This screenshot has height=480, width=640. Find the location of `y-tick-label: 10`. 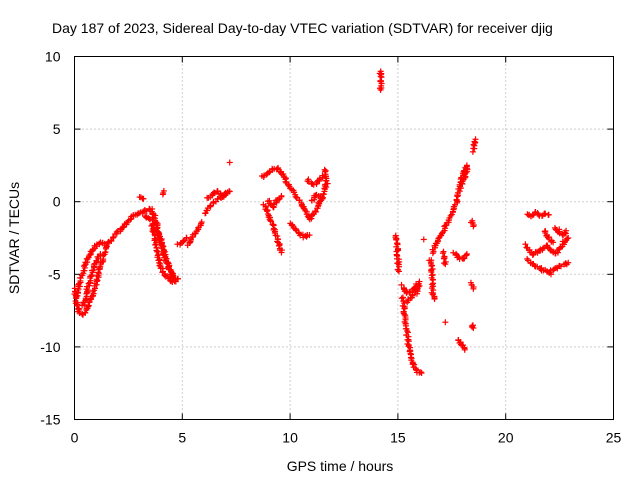

y-tick-label: 10 is located at coordinates (53, 57).